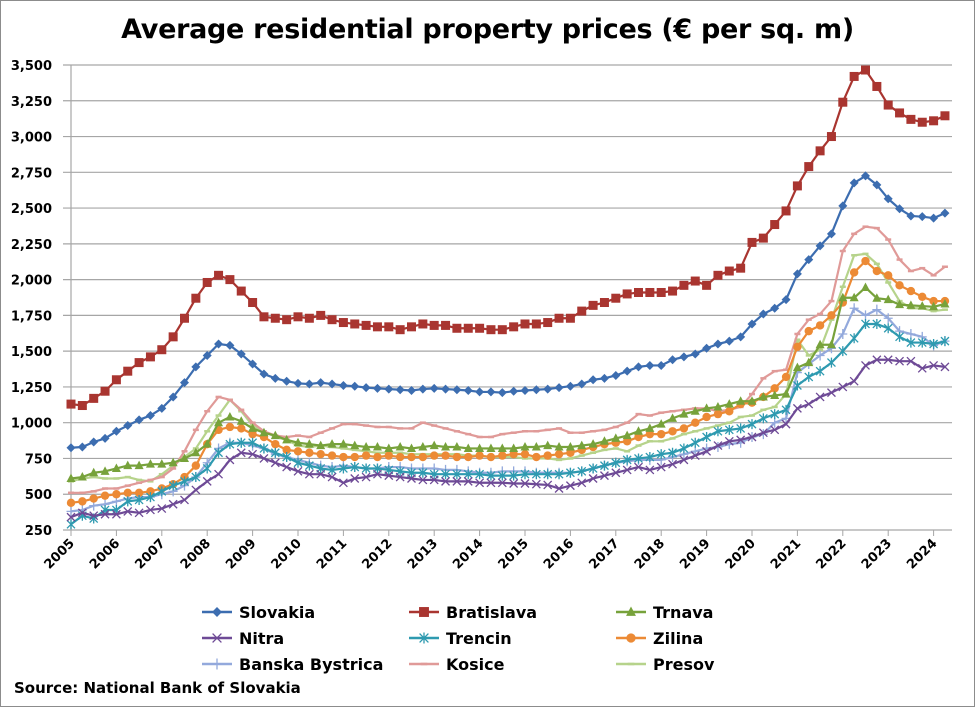  I want to click on legend-item-trnava: Trnava, so click(664, 612).